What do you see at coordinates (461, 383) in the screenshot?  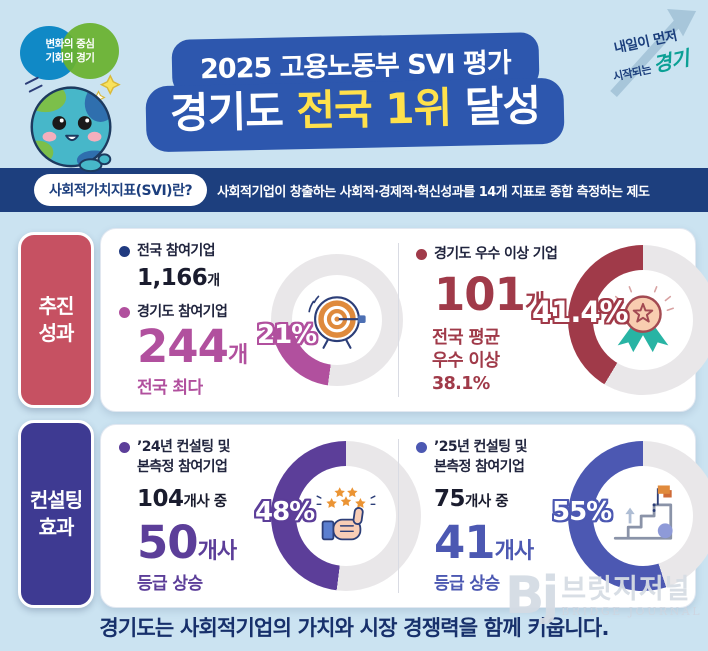 I see `note-line3: 38.1%` at bounding box center [461, 383].